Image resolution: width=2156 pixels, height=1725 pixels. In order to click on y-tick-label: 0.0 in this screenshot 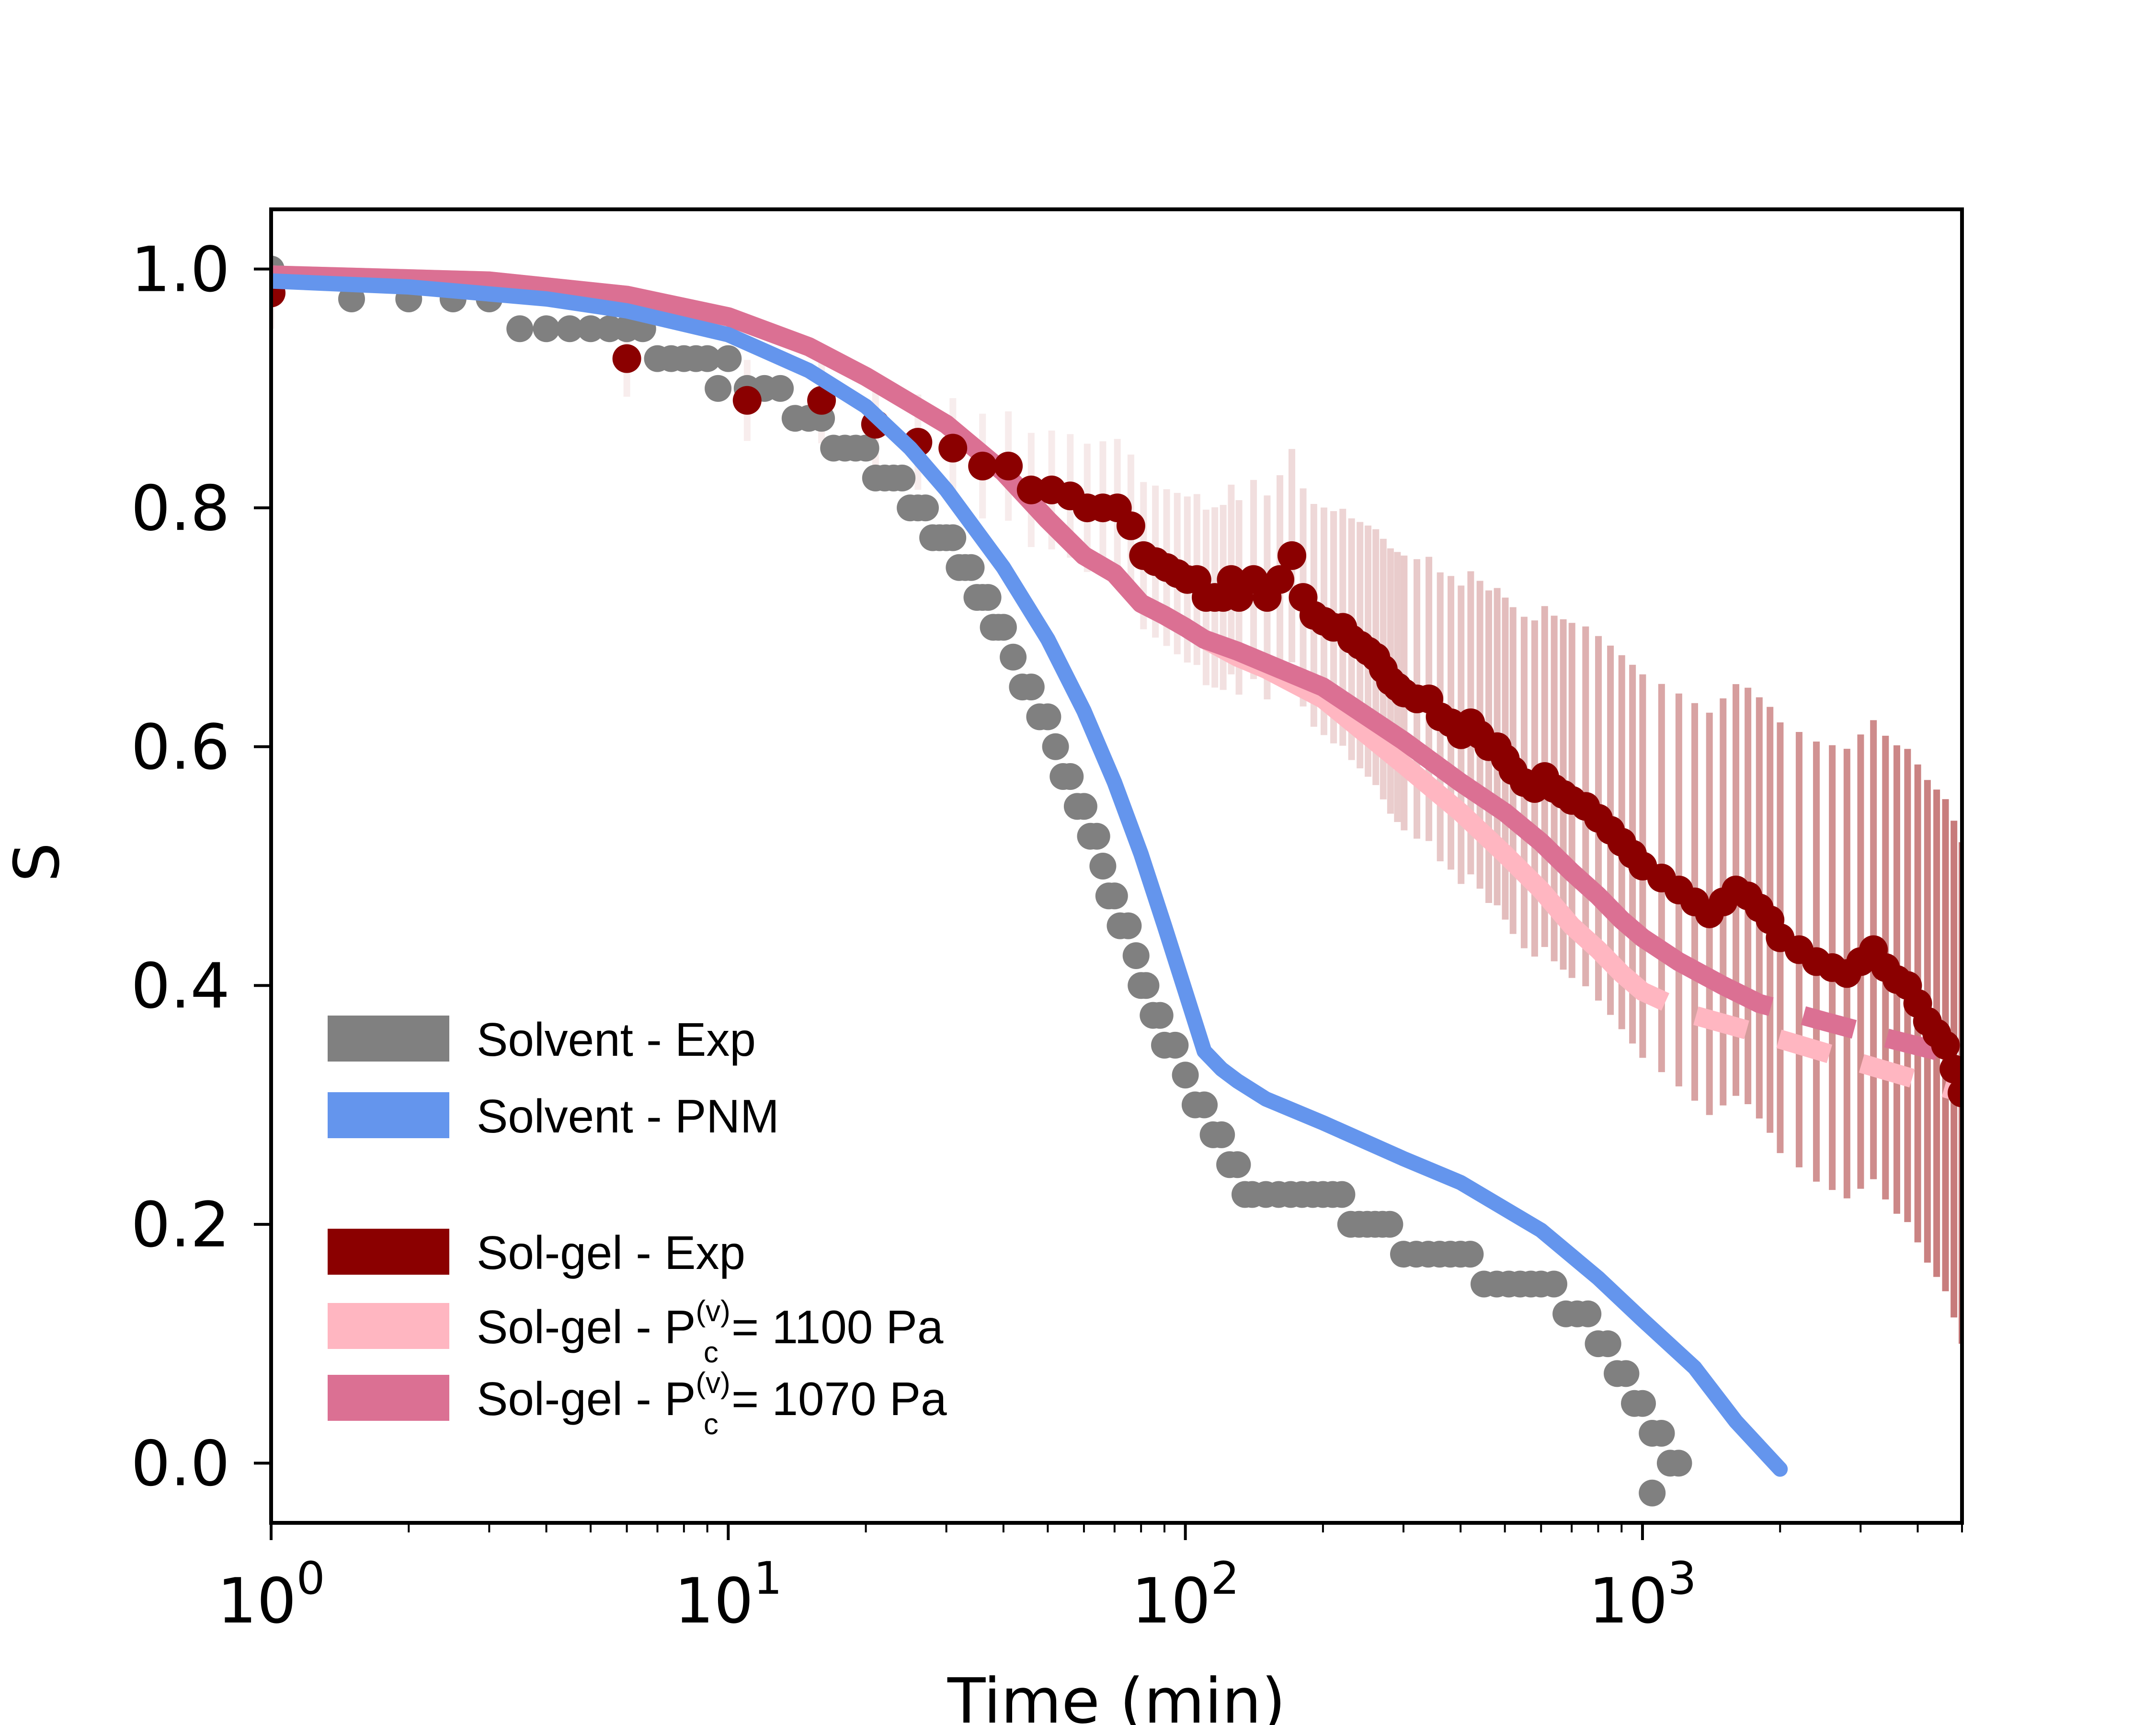, I will do `click(180, 1463)`.